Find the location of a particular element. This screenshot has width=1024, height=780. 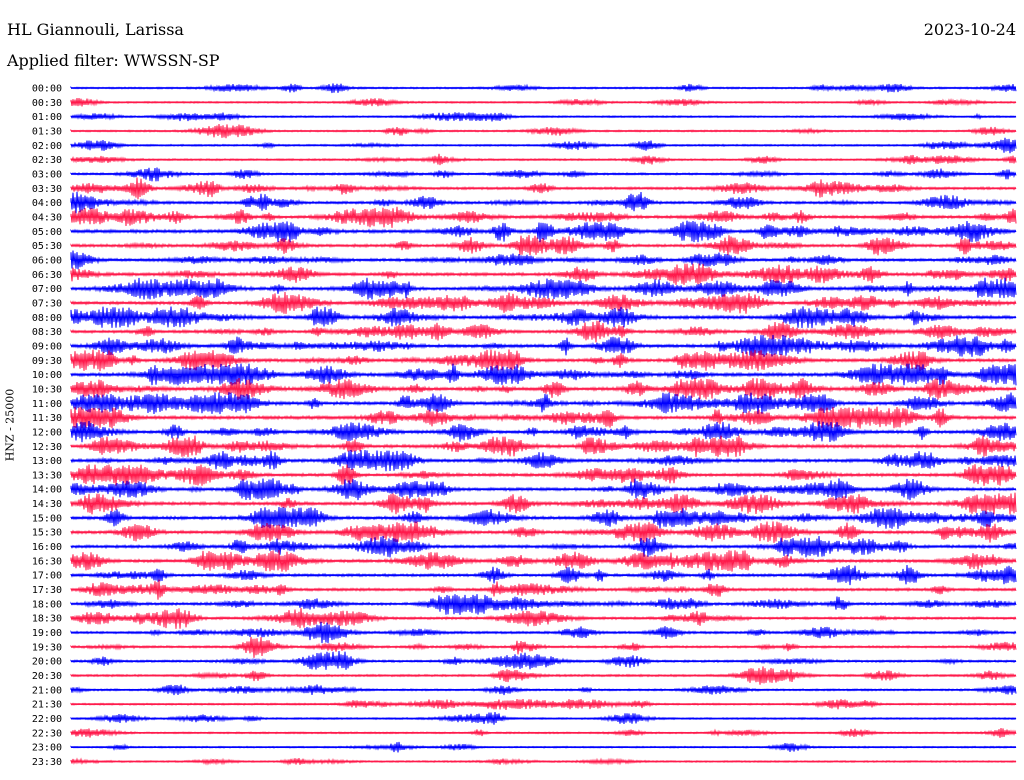

tick-label-0730: 07:30 is located at coordinates (47, 303).